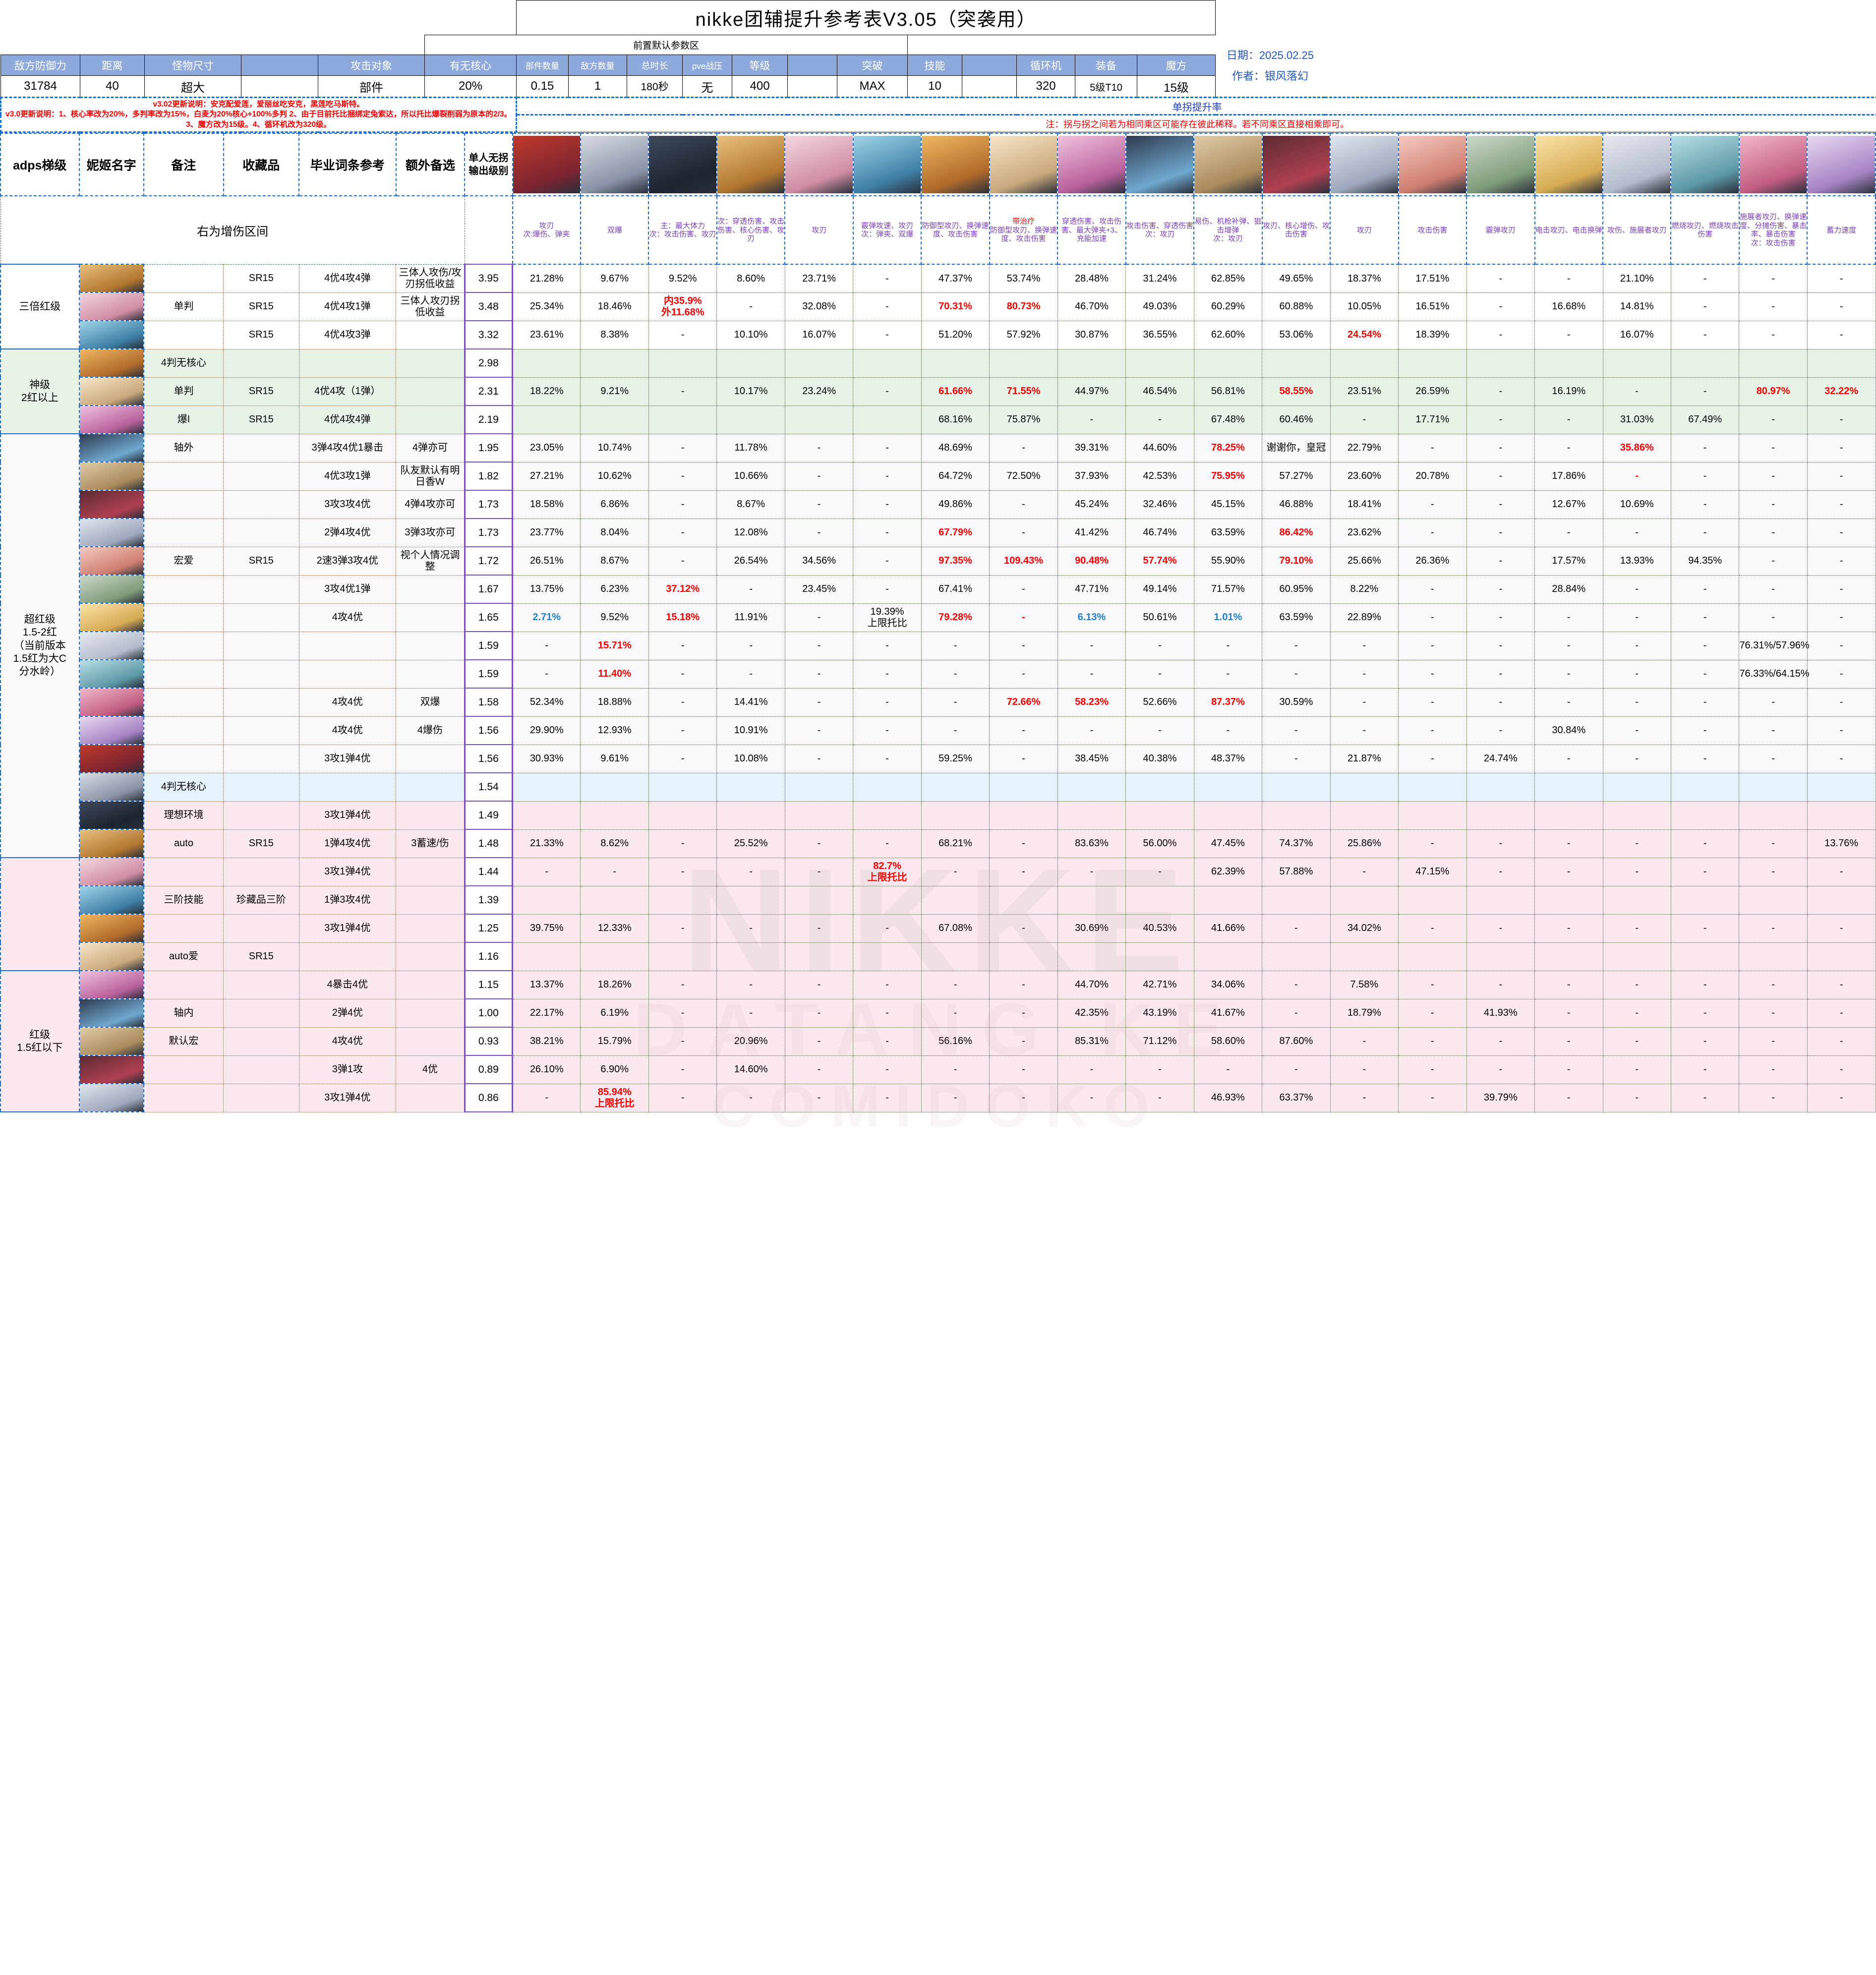 The image size is (1876, 1975). What do you see at coordinates (183, 815) in the screenshot?
I see `row-note: 理想环境` at bounding box center [183, 815].